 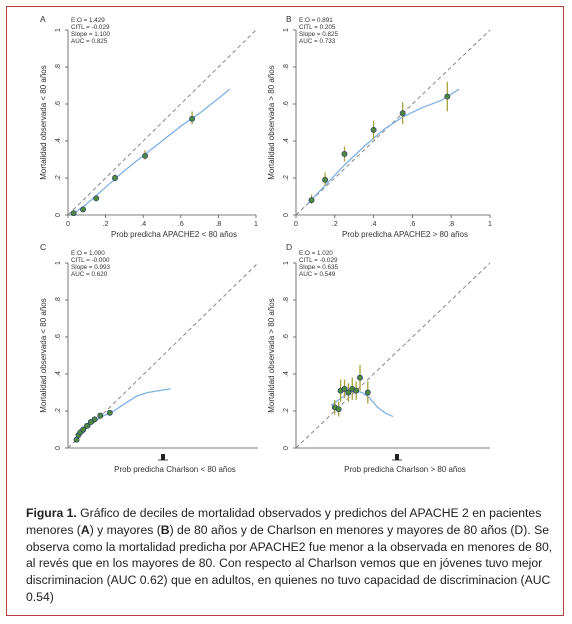 What do you see at coordinates (91, 267) in the screenshot?
I see `stat-line: Slope = 0.993` at bounding box center [91, 267].